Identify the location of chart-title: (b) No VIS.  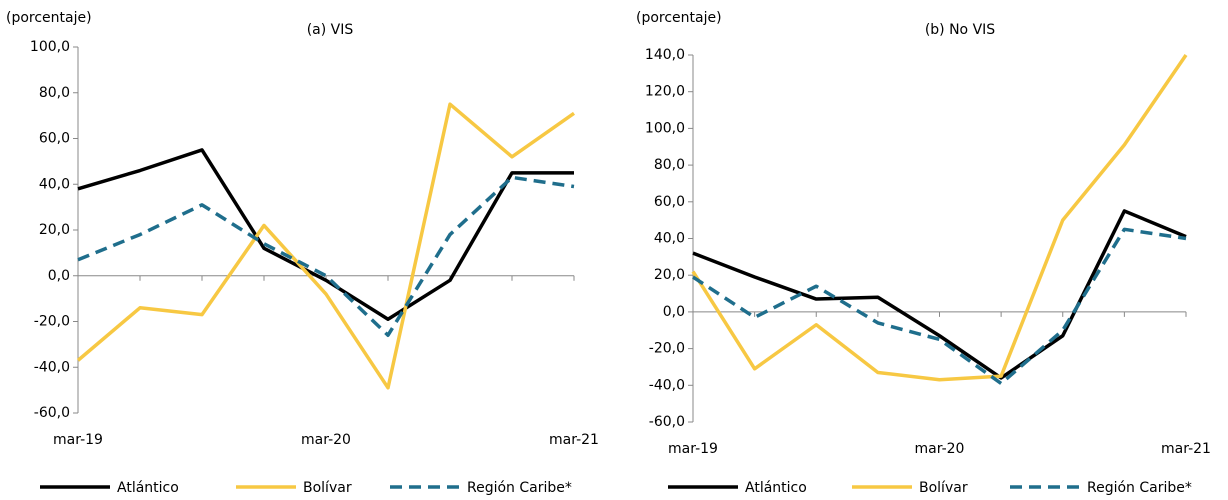
(960, 30).